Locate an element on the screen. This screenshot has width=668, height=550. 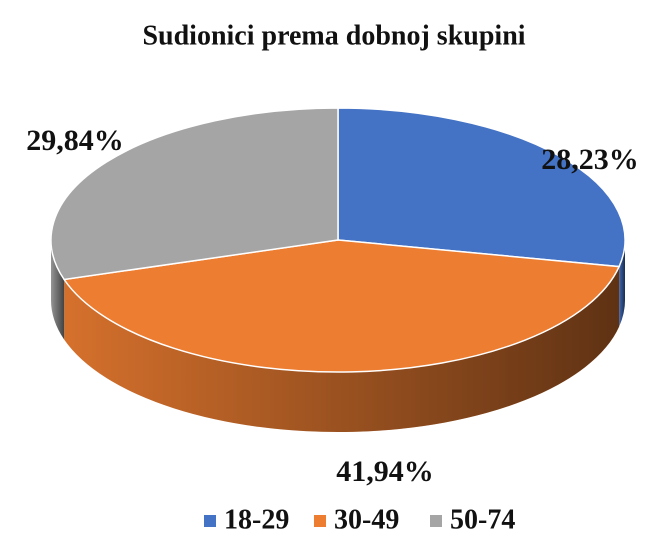
legend-label: 50-74 is located at coordinates (482, 519).